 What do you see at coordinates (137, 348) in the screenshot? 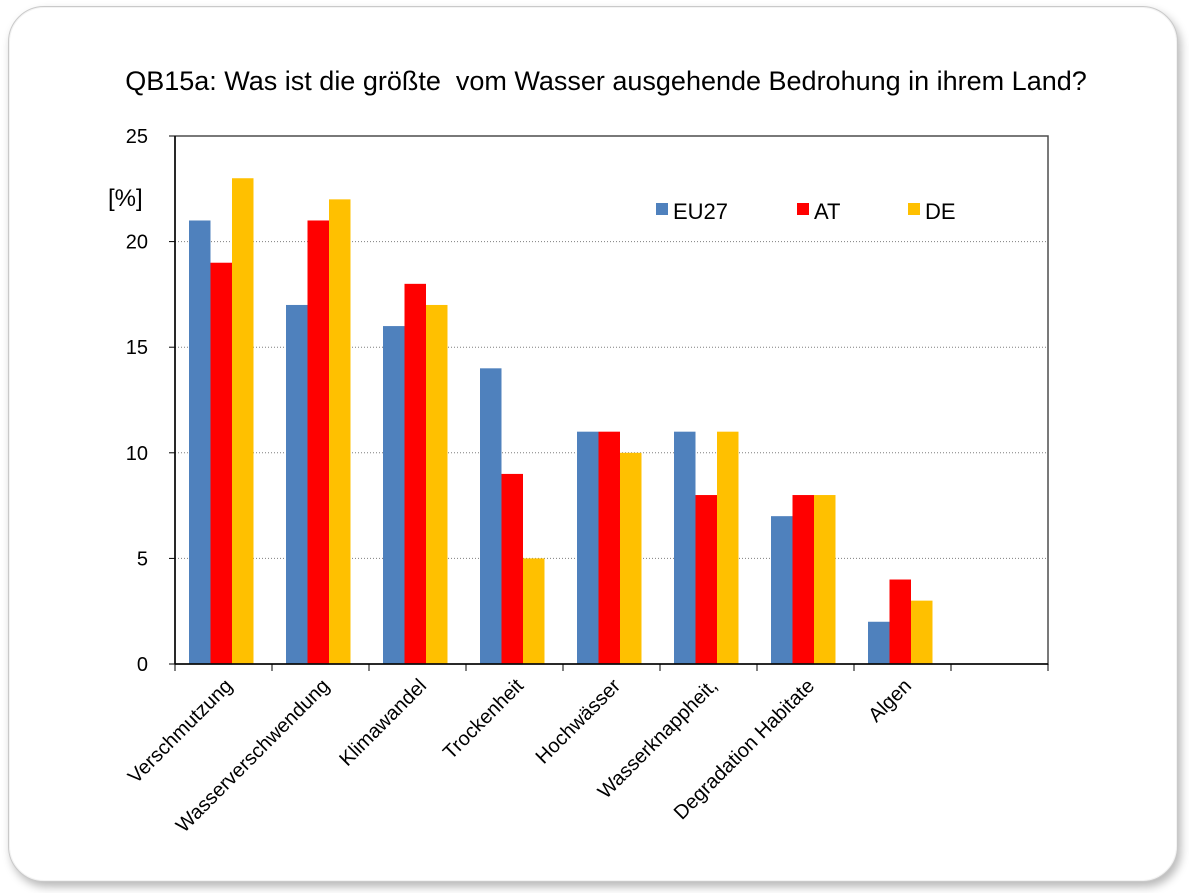
I see `y-tick-label: 15` at bounding box center [137, 348].